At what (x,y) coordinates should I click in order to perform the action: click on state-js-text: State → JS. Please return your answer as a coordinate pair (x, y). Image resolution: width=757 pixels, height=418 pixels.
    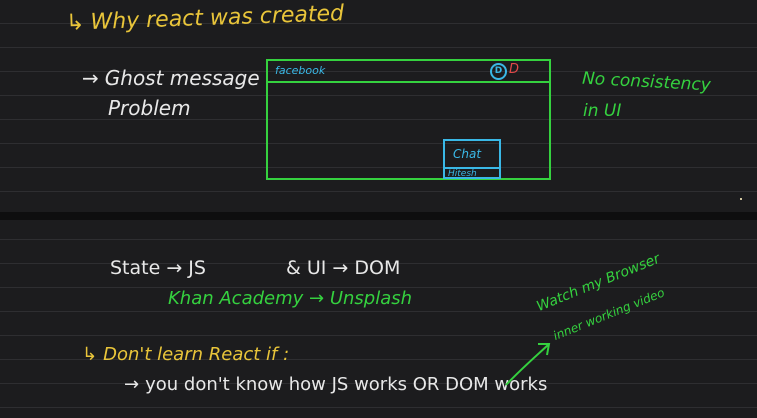
    Looking at the image, I should click on (158, 268).